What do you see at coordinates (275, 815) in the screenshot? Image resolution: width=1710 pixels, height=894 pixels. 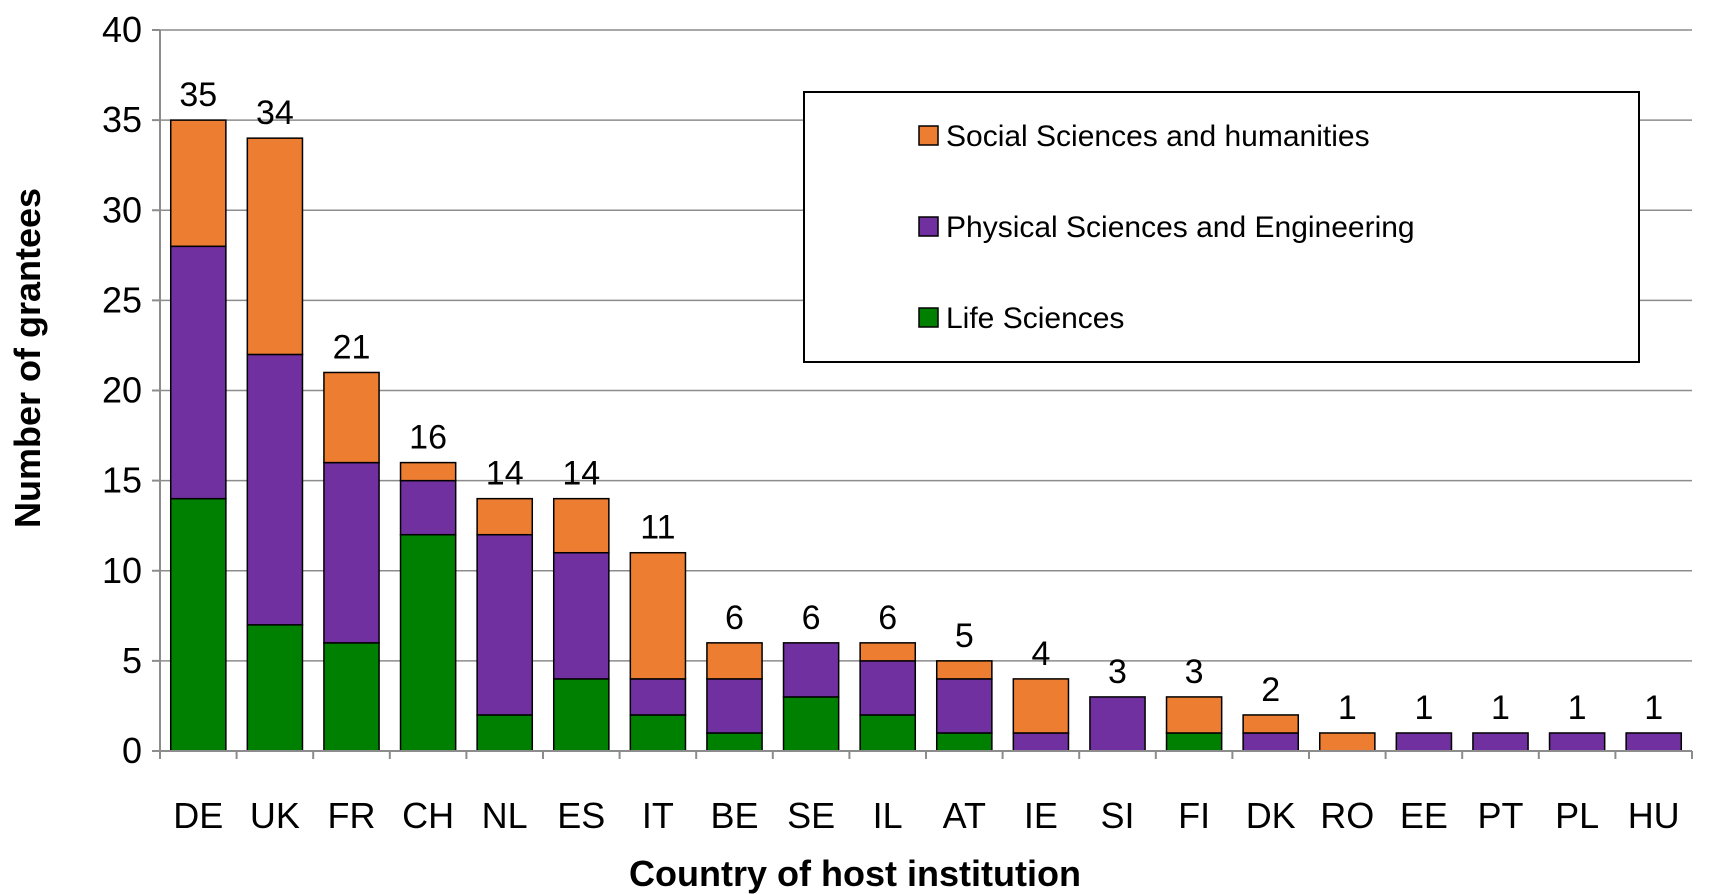 I see `x-tick-label-uk: UK` at bounding box center [275, 815].